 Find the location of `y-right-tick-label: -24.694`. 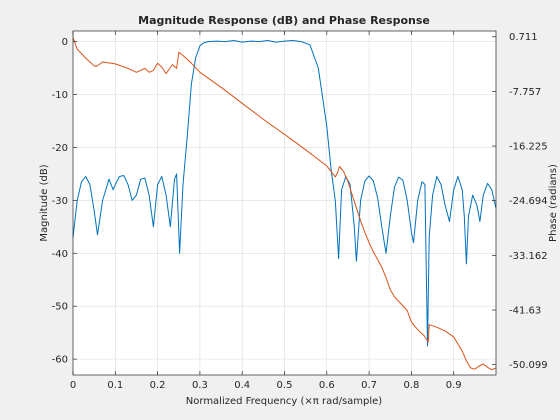

y-right-tick-label: -24.694 is located at coordinates (528, 201).